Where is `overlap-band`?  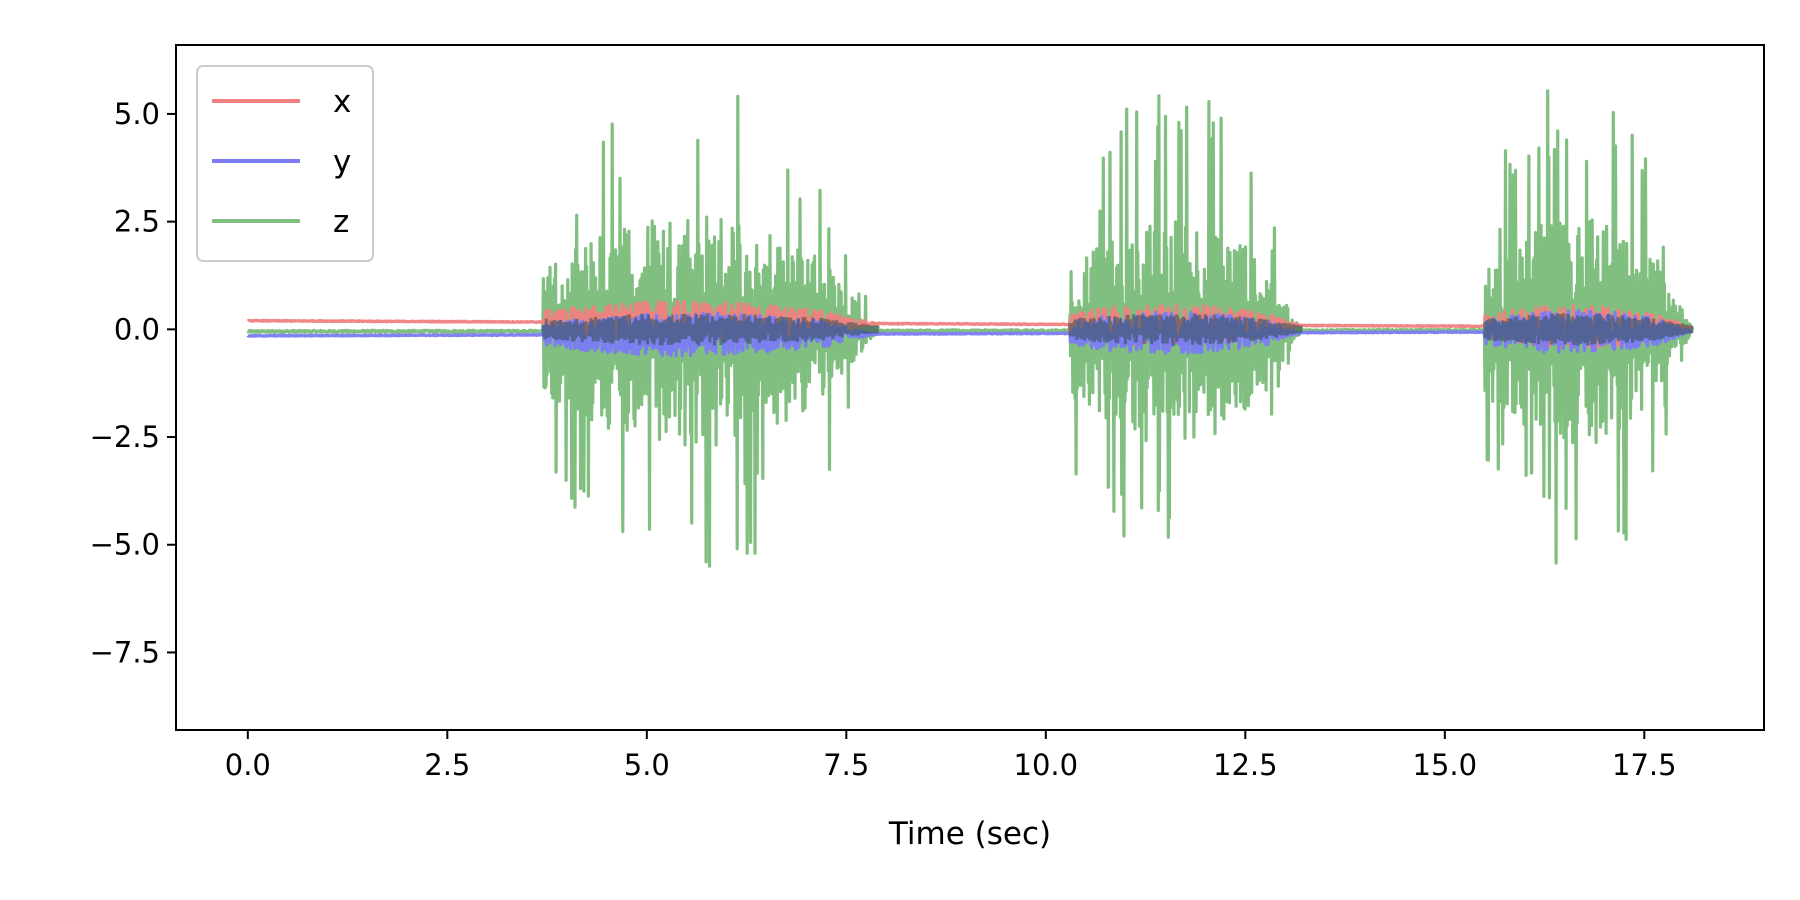
overlap-band is located at coordinates (1117, 329).